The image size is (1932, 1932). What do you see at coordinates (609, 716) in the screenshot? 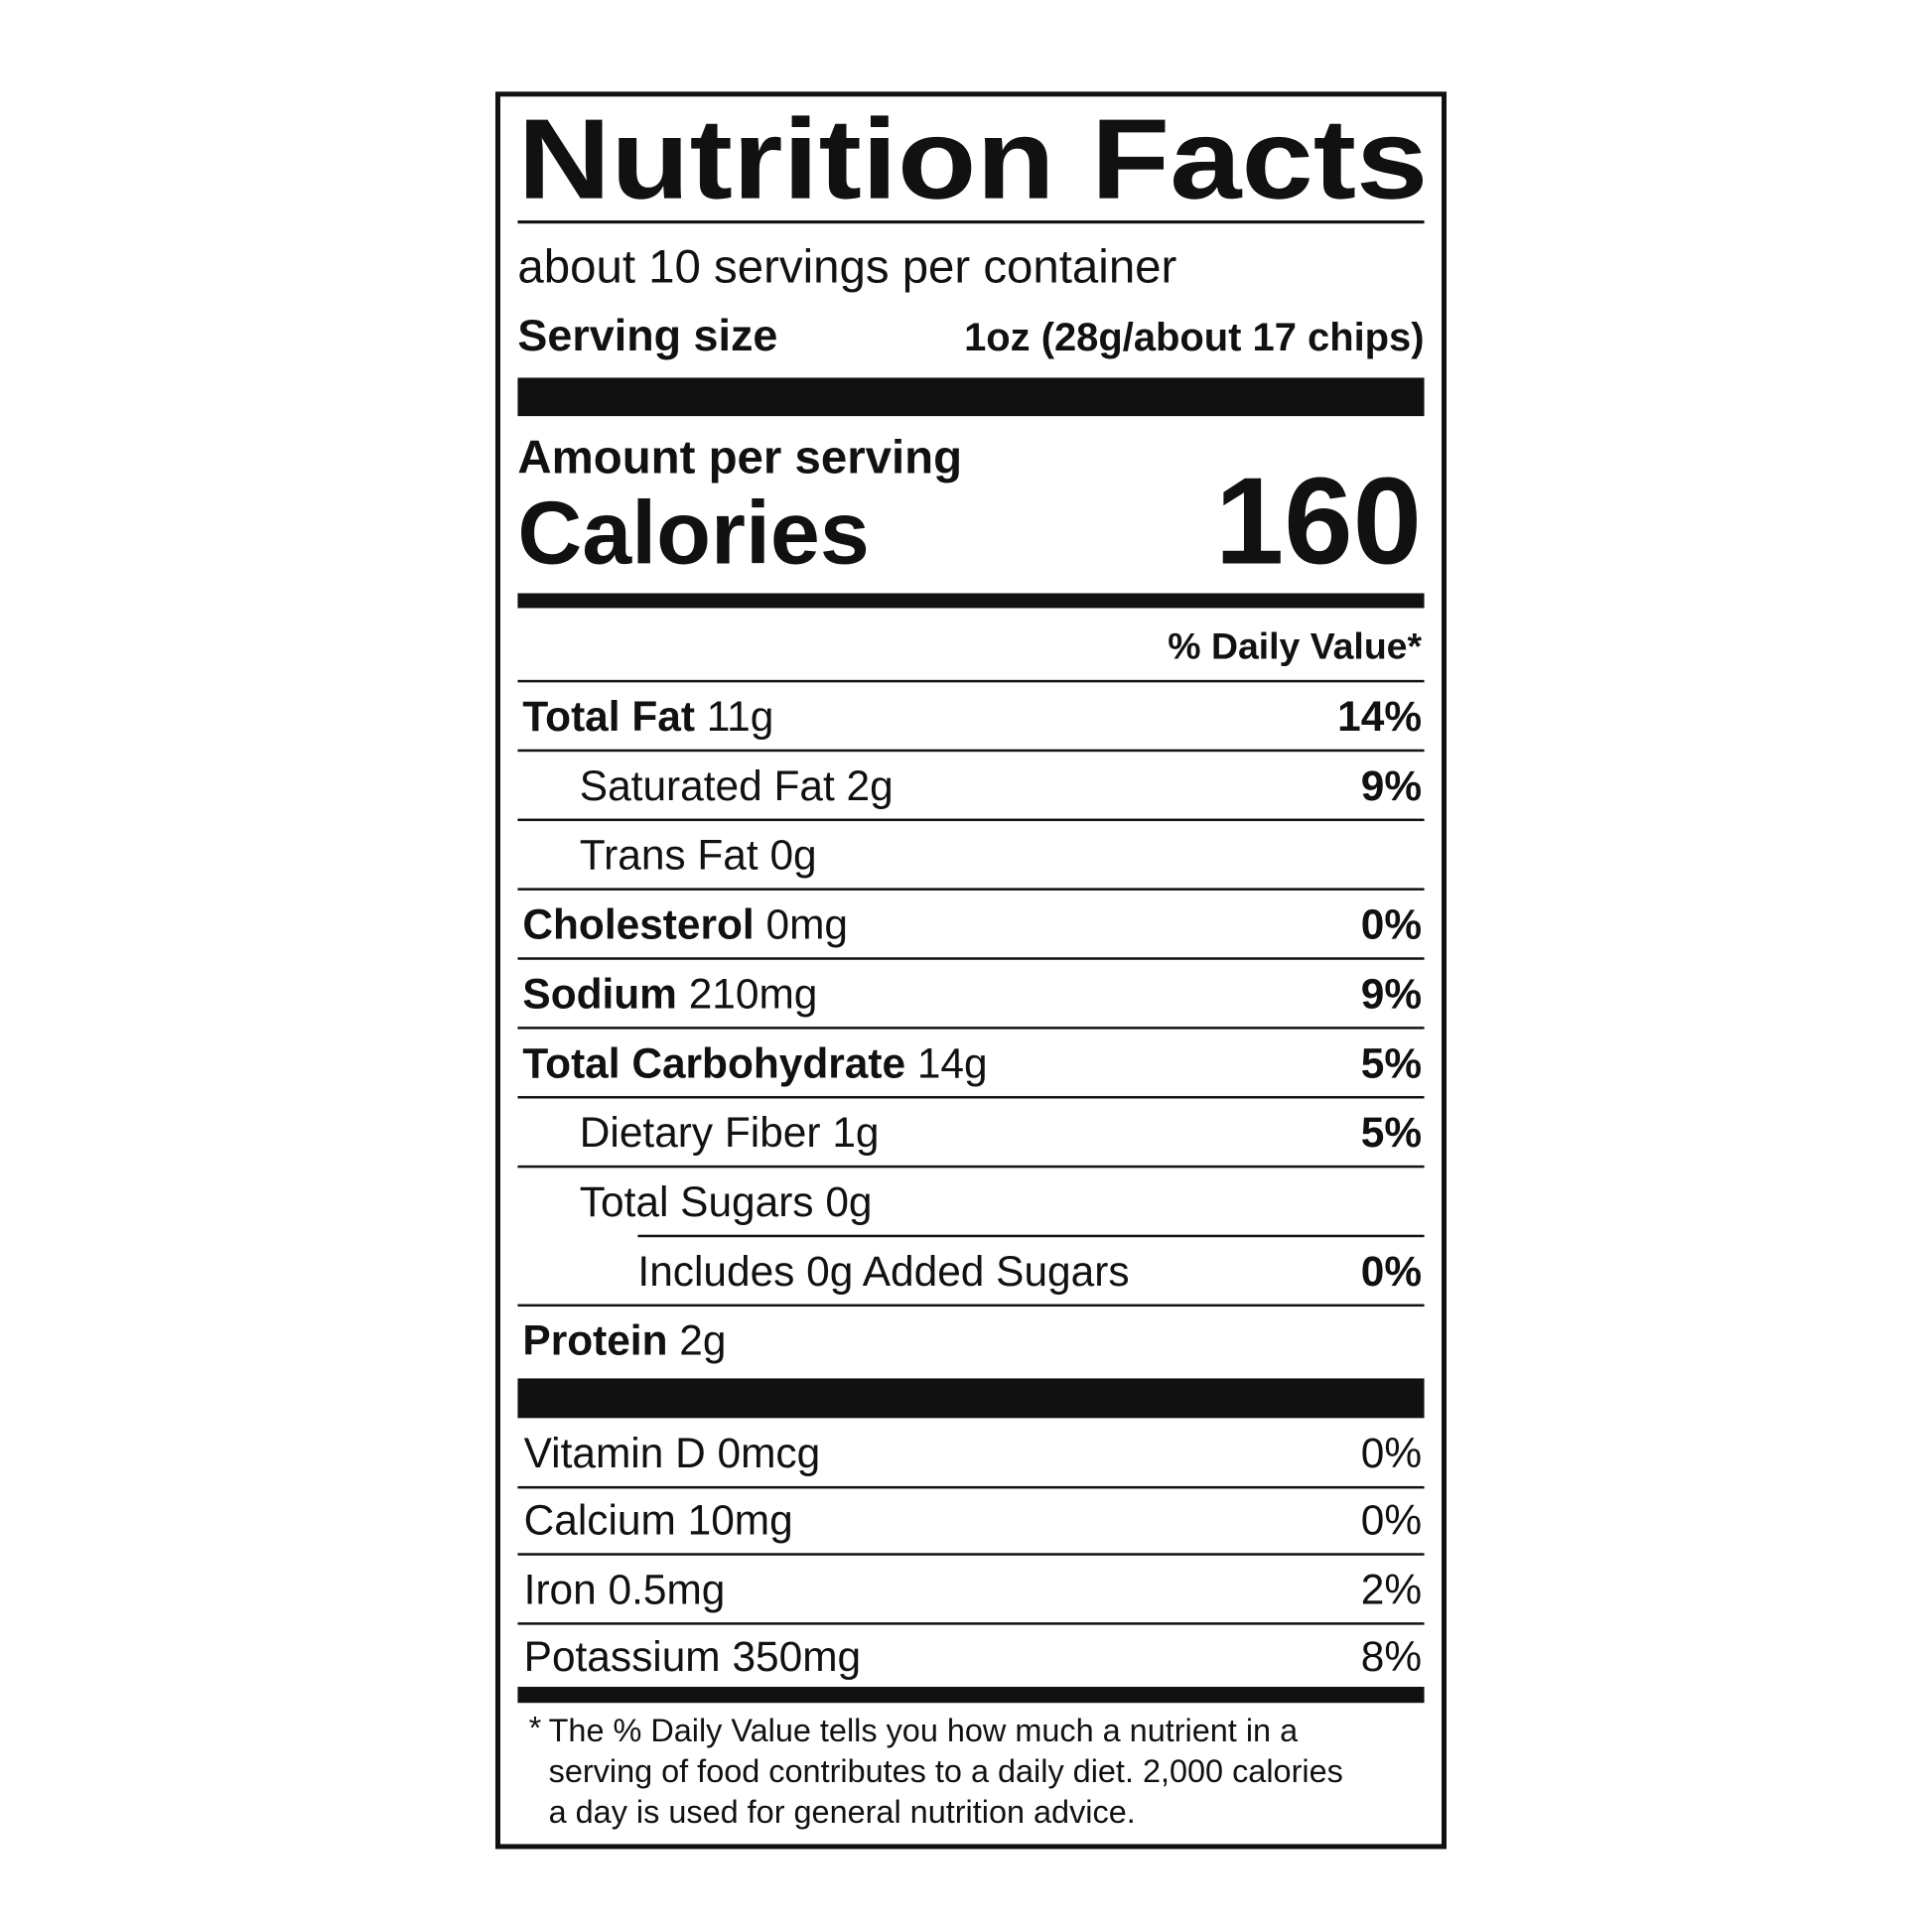
I see `nutrient-name: Total Fat` at bounding box center [609, 716].